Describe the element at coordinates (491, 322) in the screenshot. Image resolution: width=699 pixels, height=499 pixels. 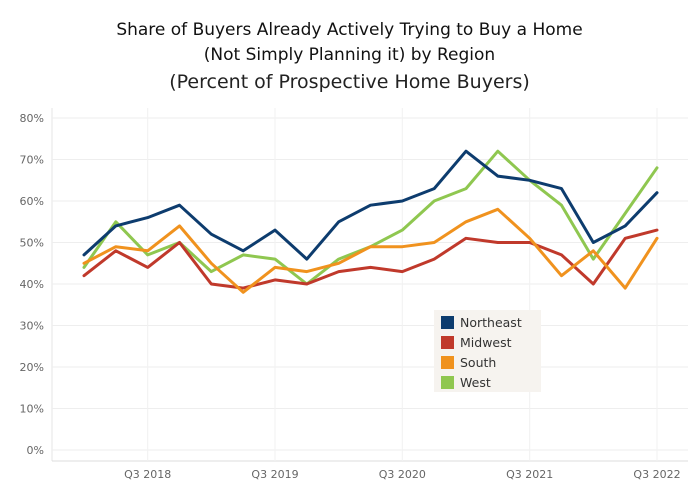
I see `legend-label-northeast: Northeast` at that location.